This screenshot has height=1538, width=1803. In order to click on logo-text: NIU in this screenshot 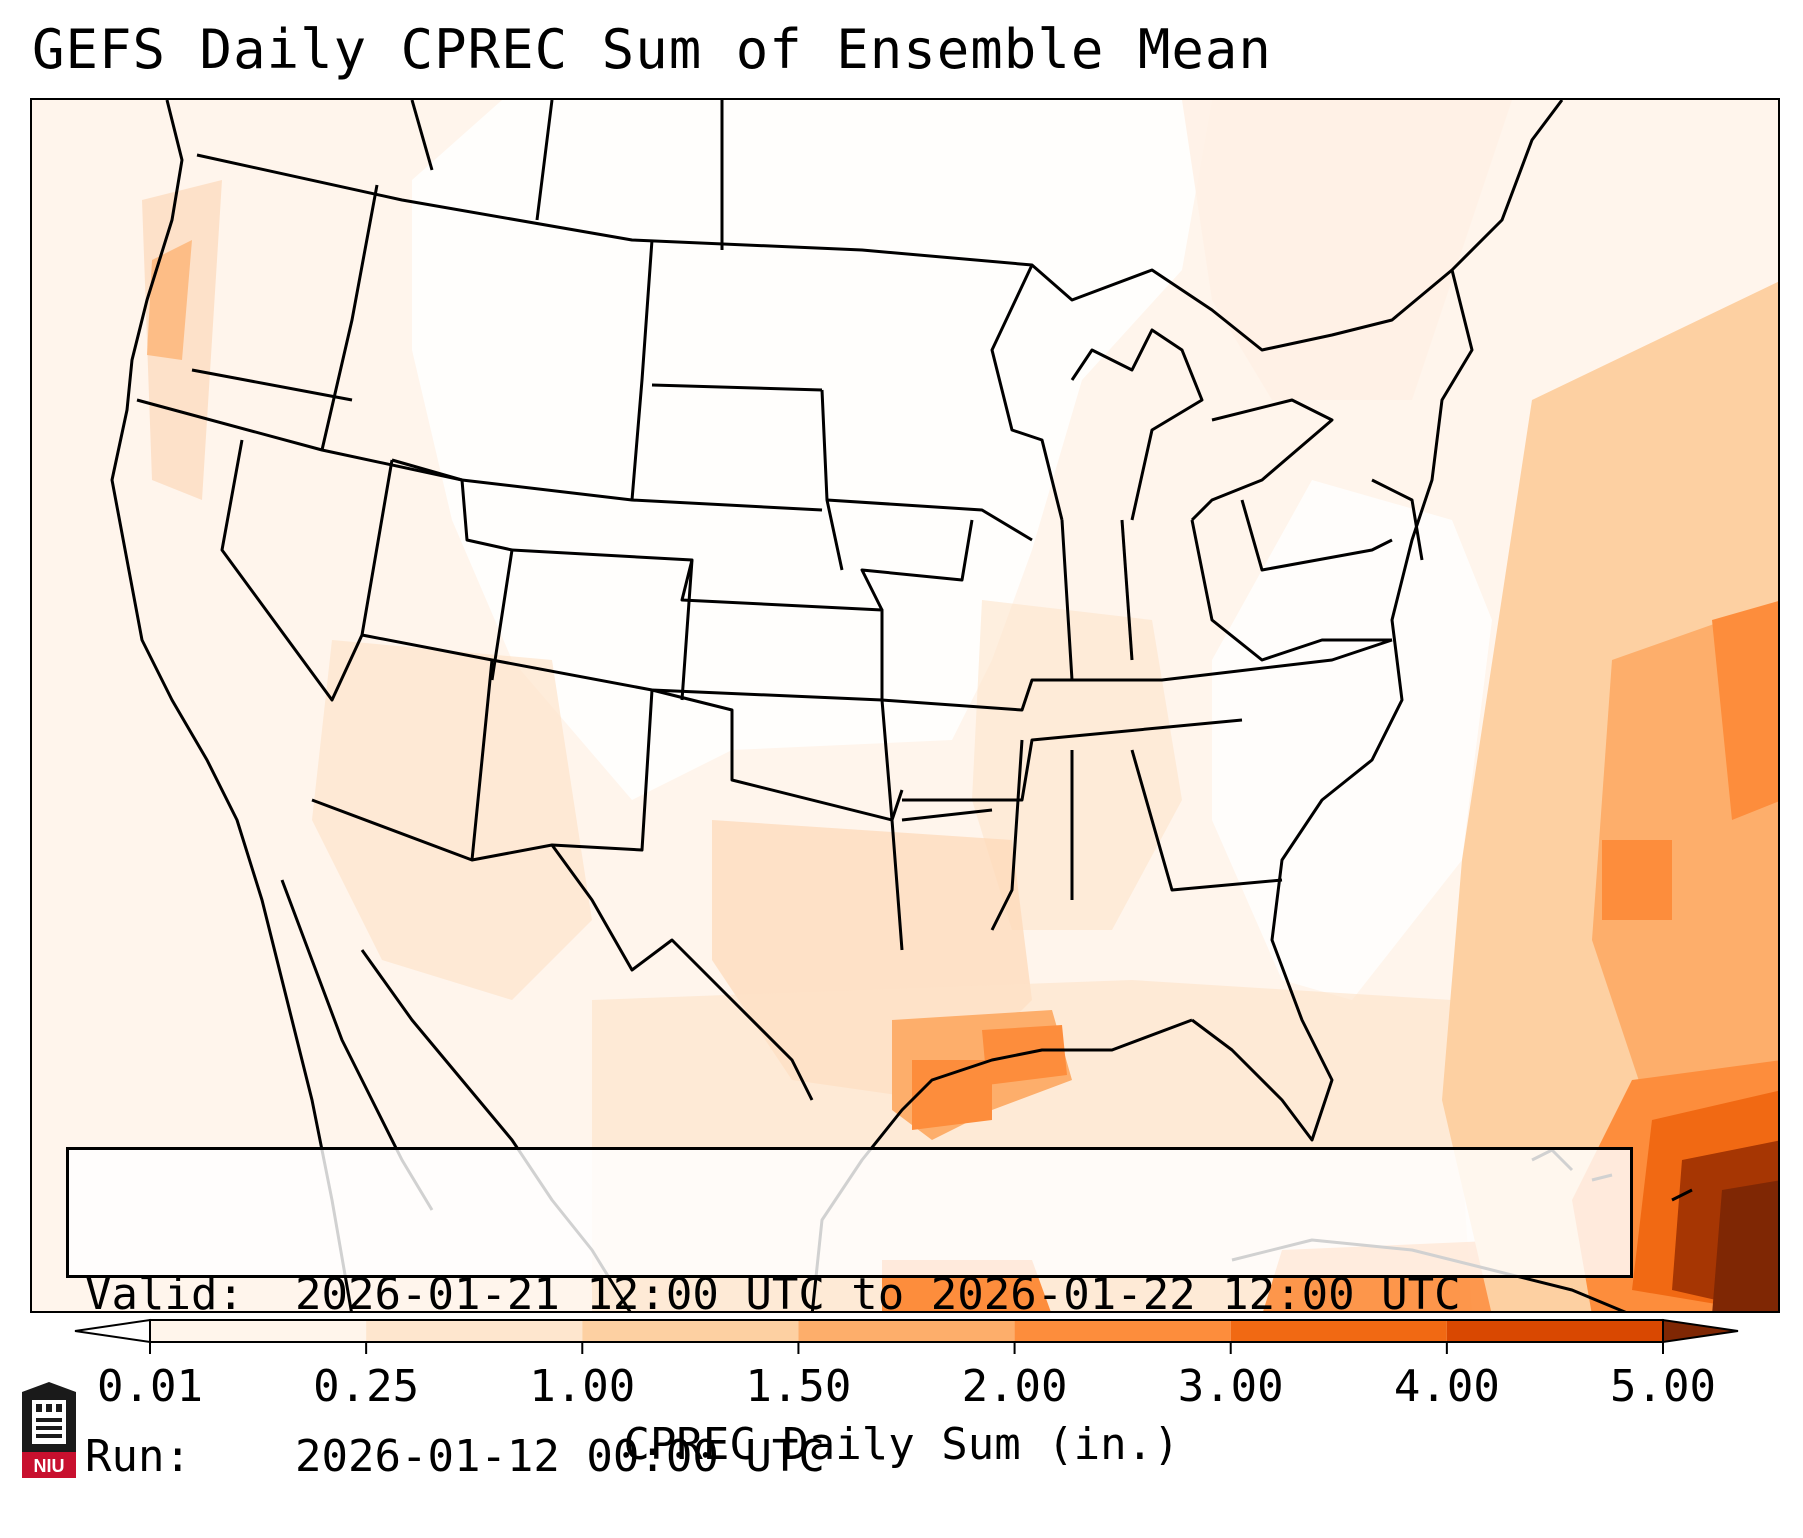, I will do `click(49, 1466)`.